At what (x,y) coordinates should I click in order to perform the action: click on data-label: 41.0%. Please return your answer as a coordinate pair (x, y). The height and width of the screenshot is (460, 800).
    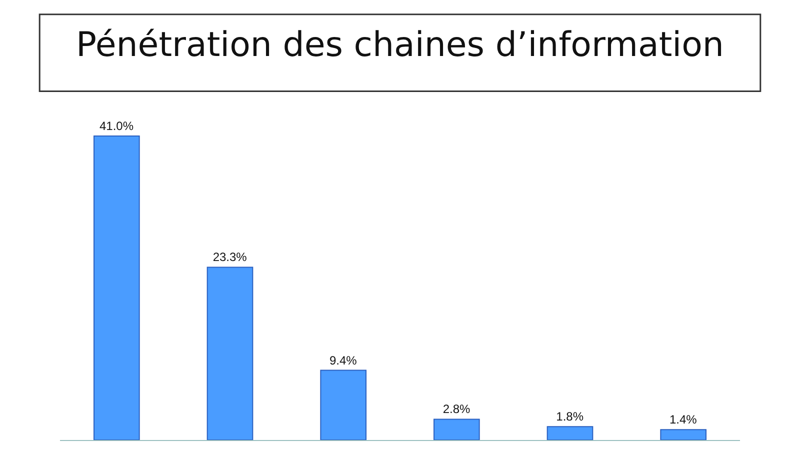
    Looking at the image, I should click on (116, 126).